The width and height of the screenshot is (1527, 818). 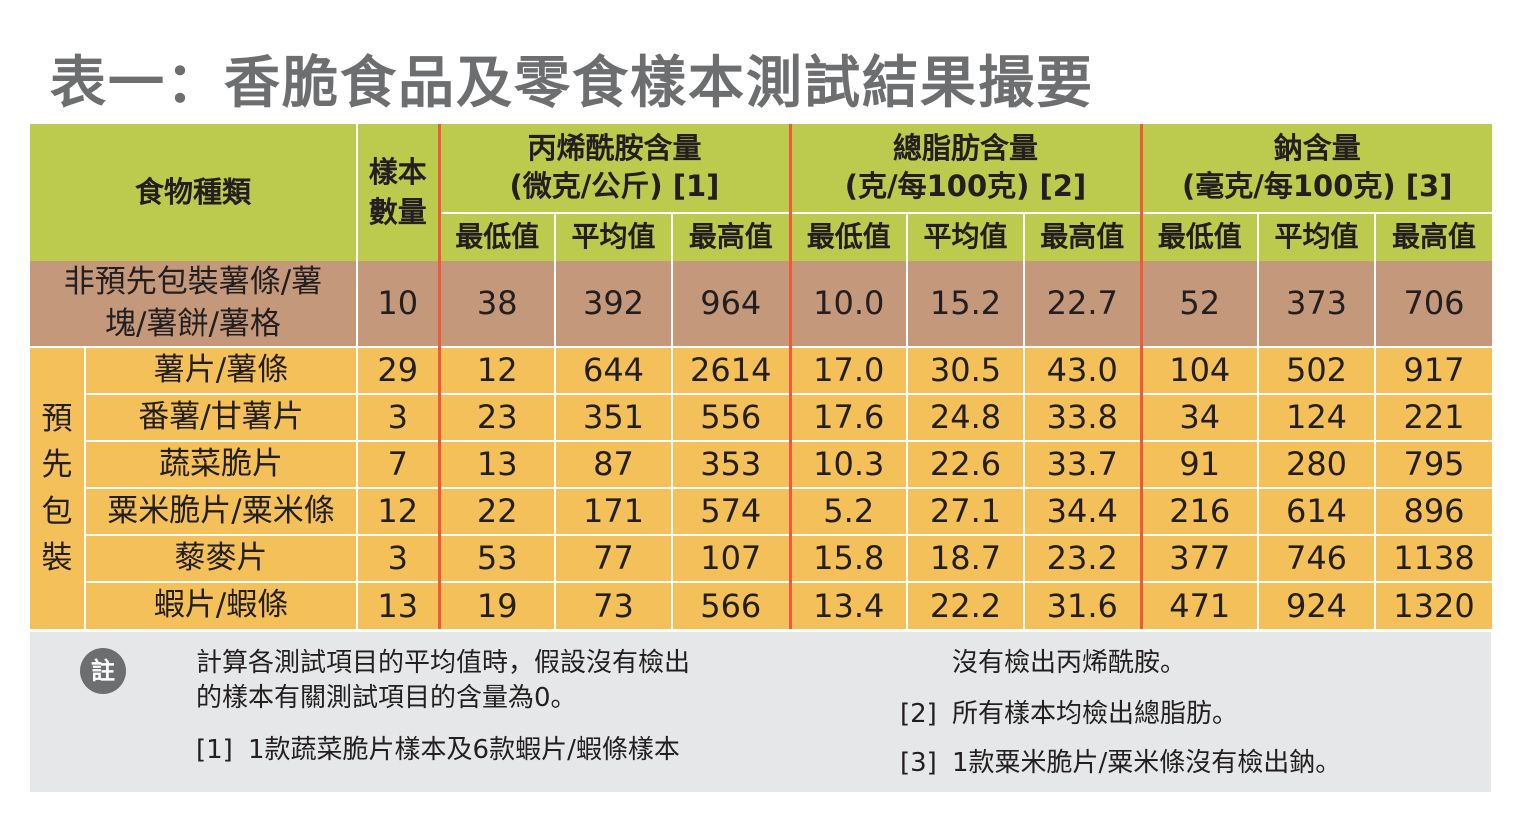 I want to click on table-cell: 15.8, so click(x=847, y=558).